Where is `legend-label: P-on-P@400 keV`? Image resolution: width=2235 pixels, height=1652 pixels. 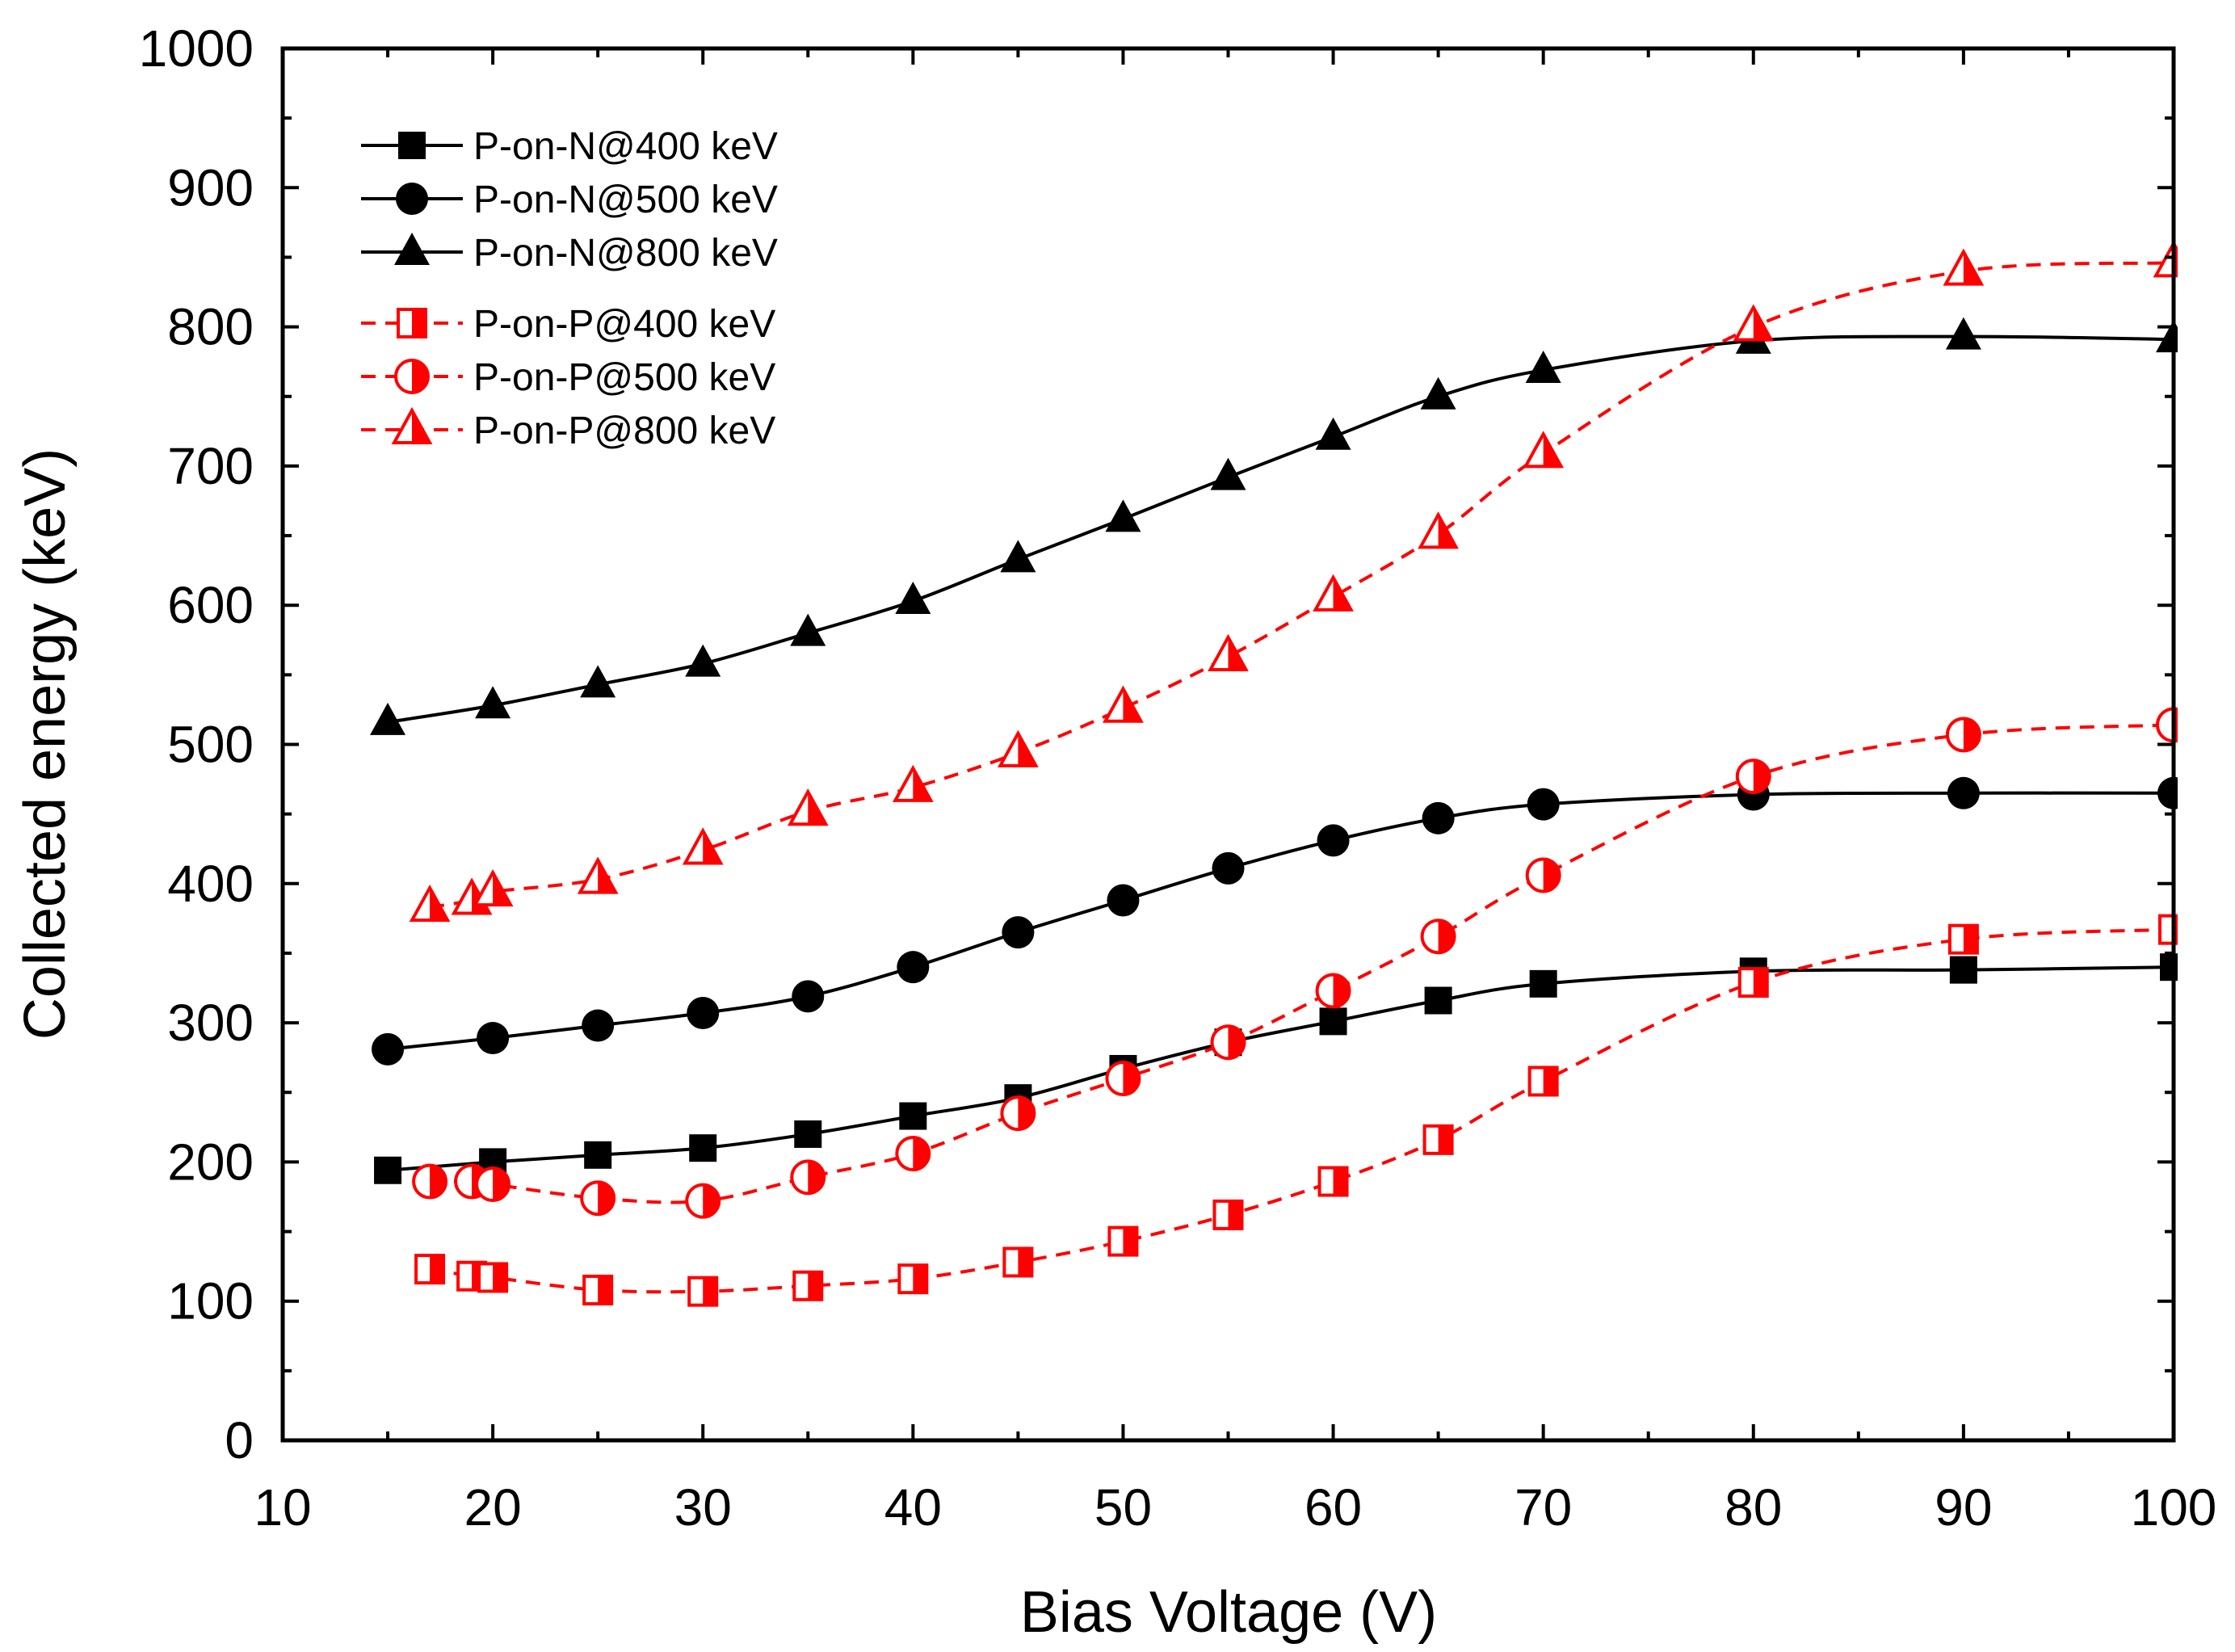 legend-label: P-on-P@400 keV is located at coordinates (624, 325).